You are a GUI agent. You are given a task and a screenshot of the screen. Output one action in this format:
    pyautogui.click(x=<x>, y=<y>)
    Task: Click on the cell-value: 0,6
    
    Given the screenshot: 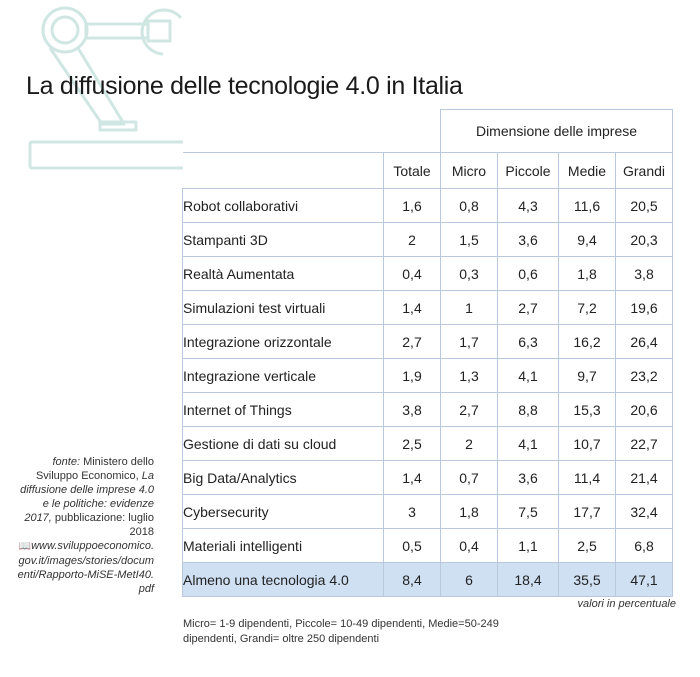 What is the action you would take?
    pyautogui.click(x=528, y=273)
    